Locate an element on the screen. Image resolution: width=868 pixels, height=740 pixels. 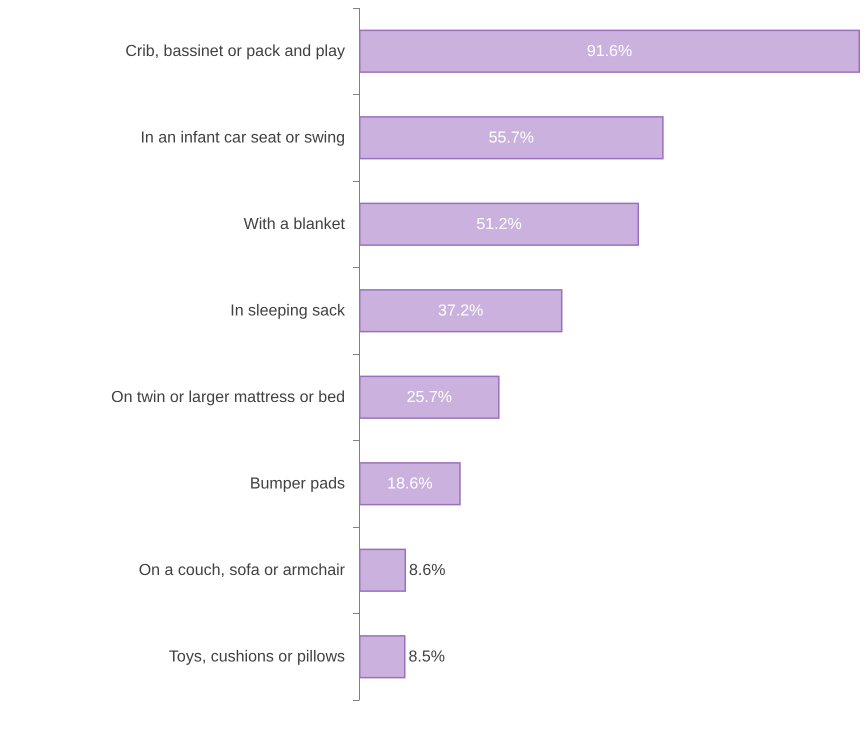
y-tick-label: Crib, bassinet or pack and play is located at coordinates (235, 51).